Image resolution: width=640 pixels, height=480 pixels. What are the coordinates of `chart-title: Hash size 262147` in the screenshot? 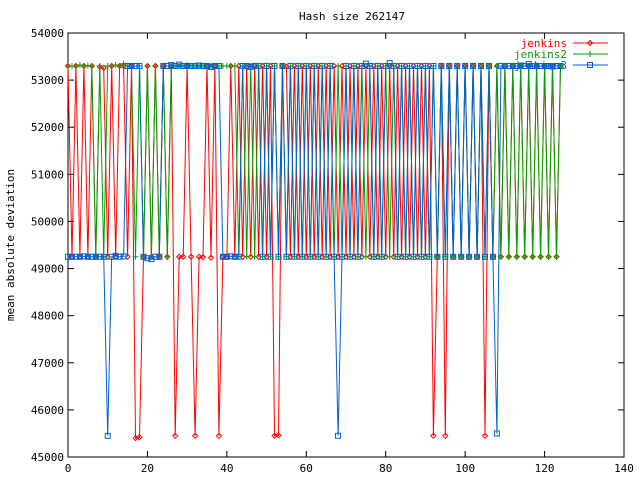 It's located at (352, 16).